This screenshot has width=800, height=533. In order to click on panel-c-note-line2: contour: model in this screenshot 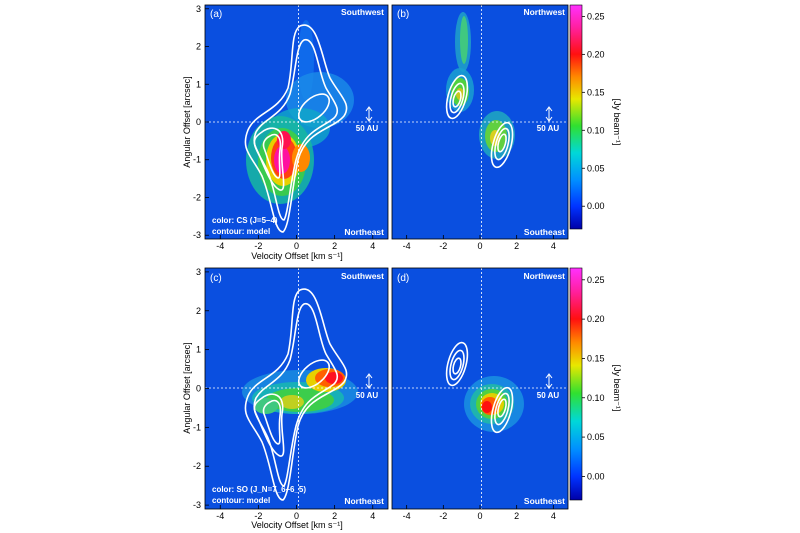, I will do `click(241, 500)`.